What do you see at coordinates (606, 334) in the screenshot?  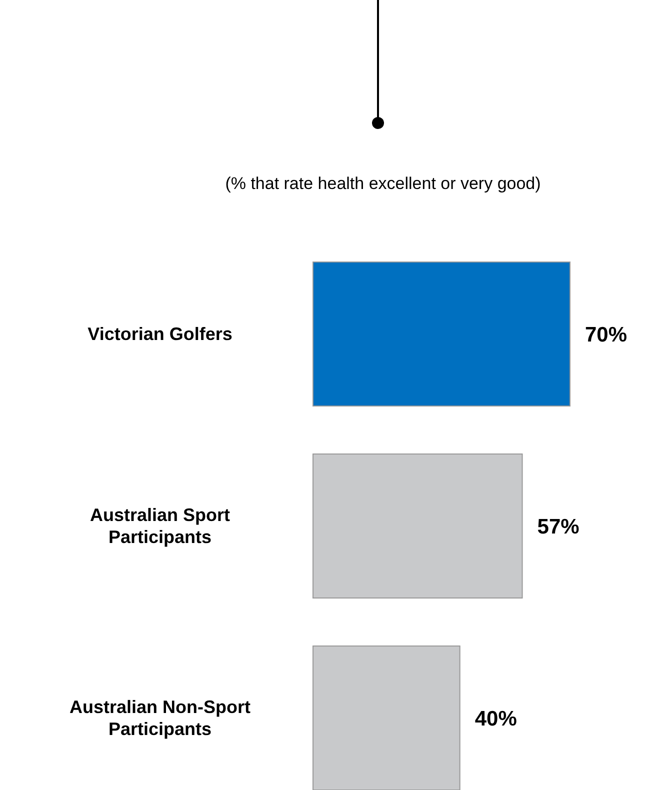 I see `data-label: 70%` at bounding box center [606, 334].